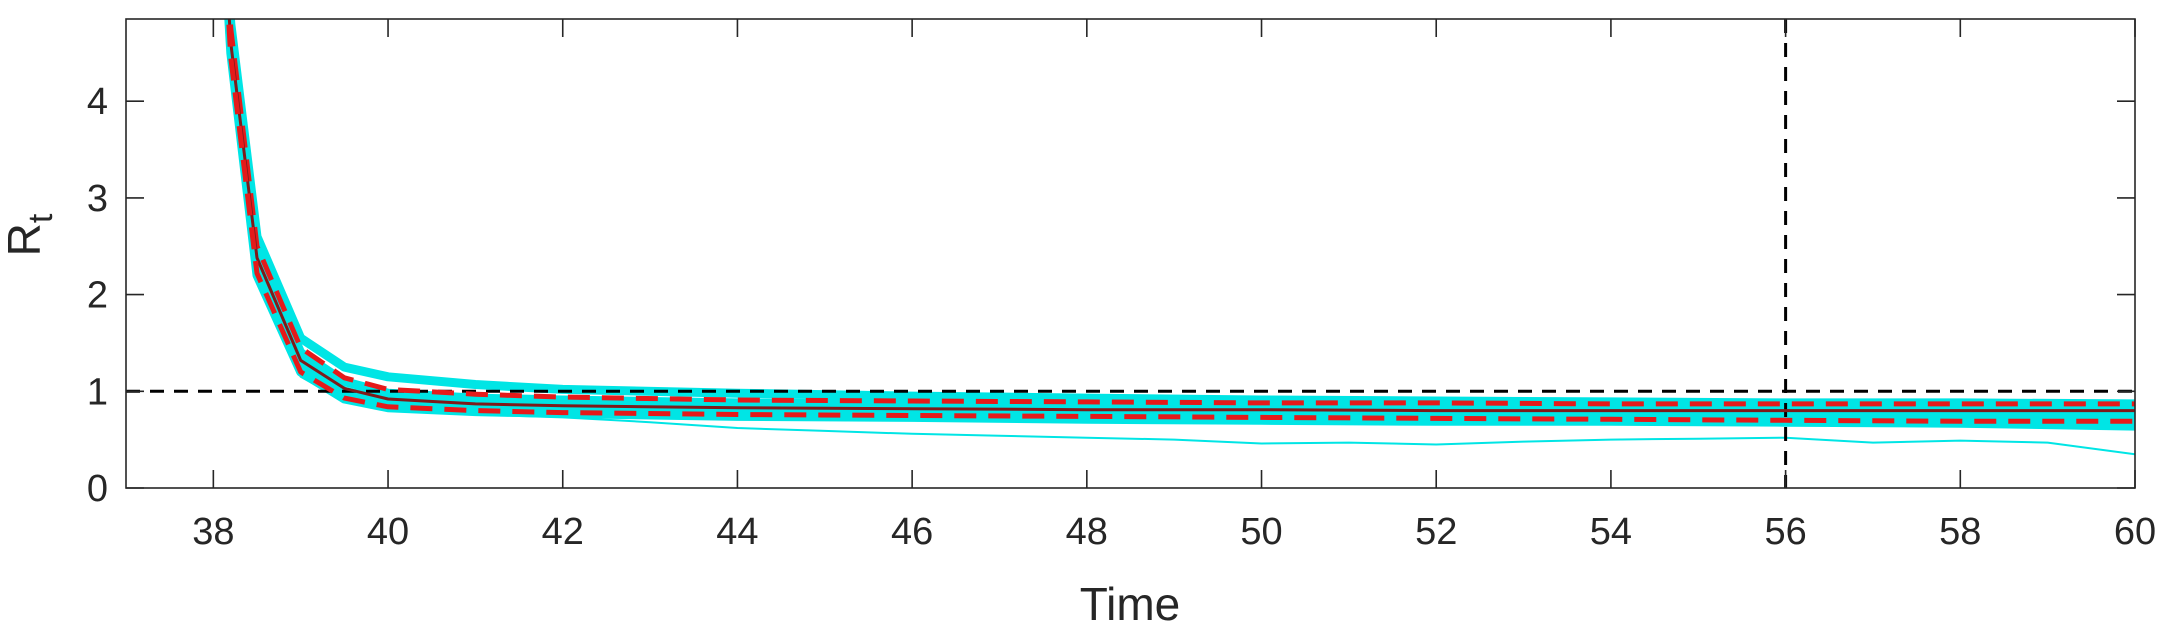 This screenshot has width=2163, height=634. Describe the element at coordinates (41, 218) in the screenshot. I see `y-axis-label-subscript: t` at that location.